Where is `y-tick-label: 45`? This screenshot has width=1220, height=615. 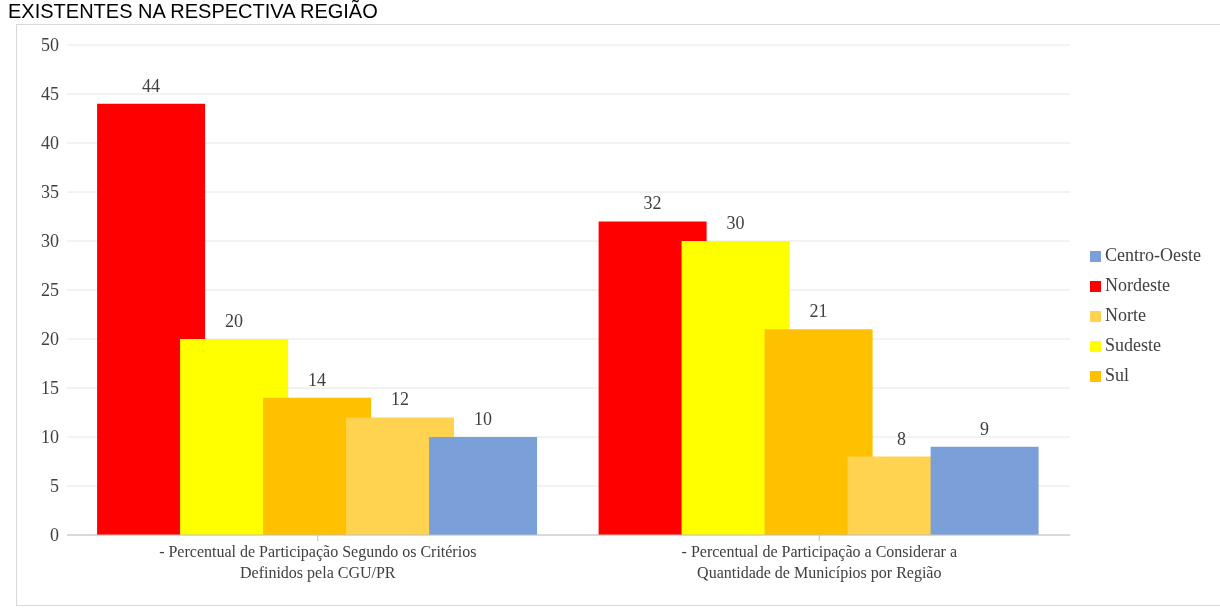
y-tick-label: 45 is located at coordinates (50, 94).